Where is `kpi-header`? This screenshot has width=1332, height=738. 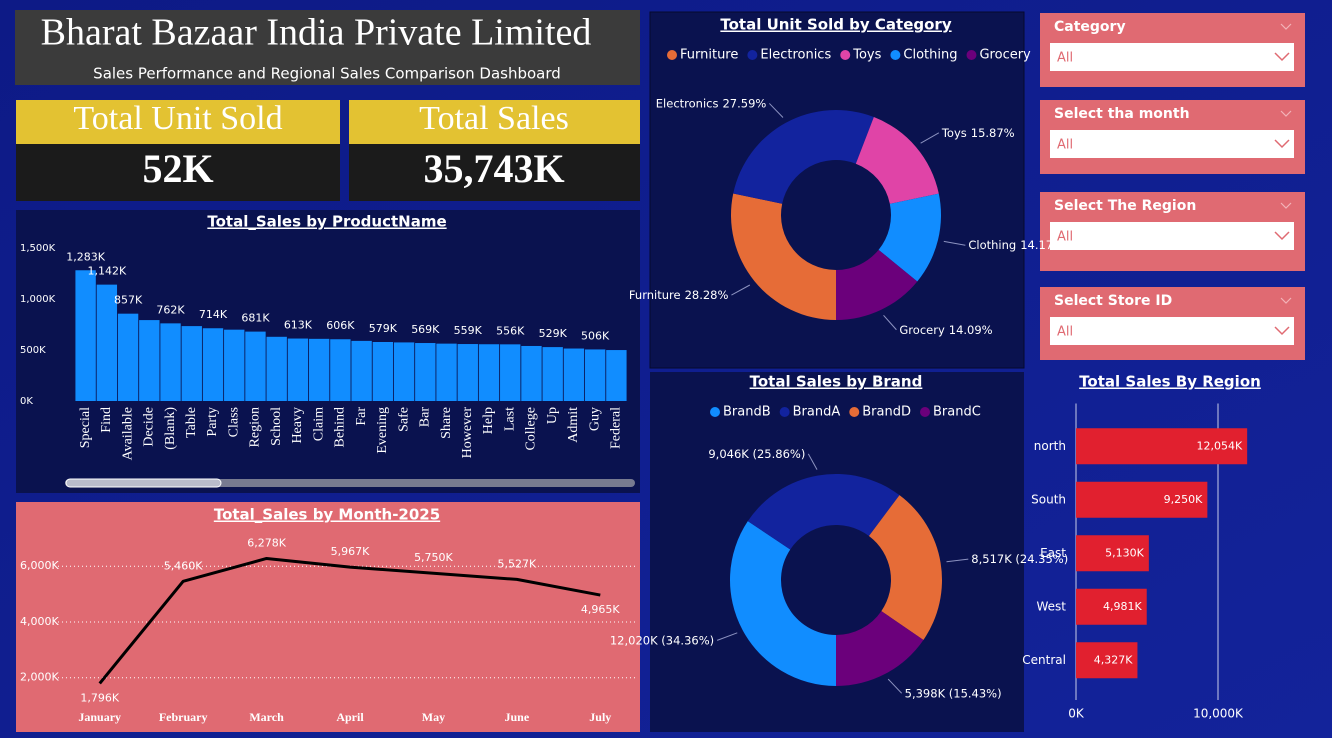
kpi-header is located at coordinates (178, 122).